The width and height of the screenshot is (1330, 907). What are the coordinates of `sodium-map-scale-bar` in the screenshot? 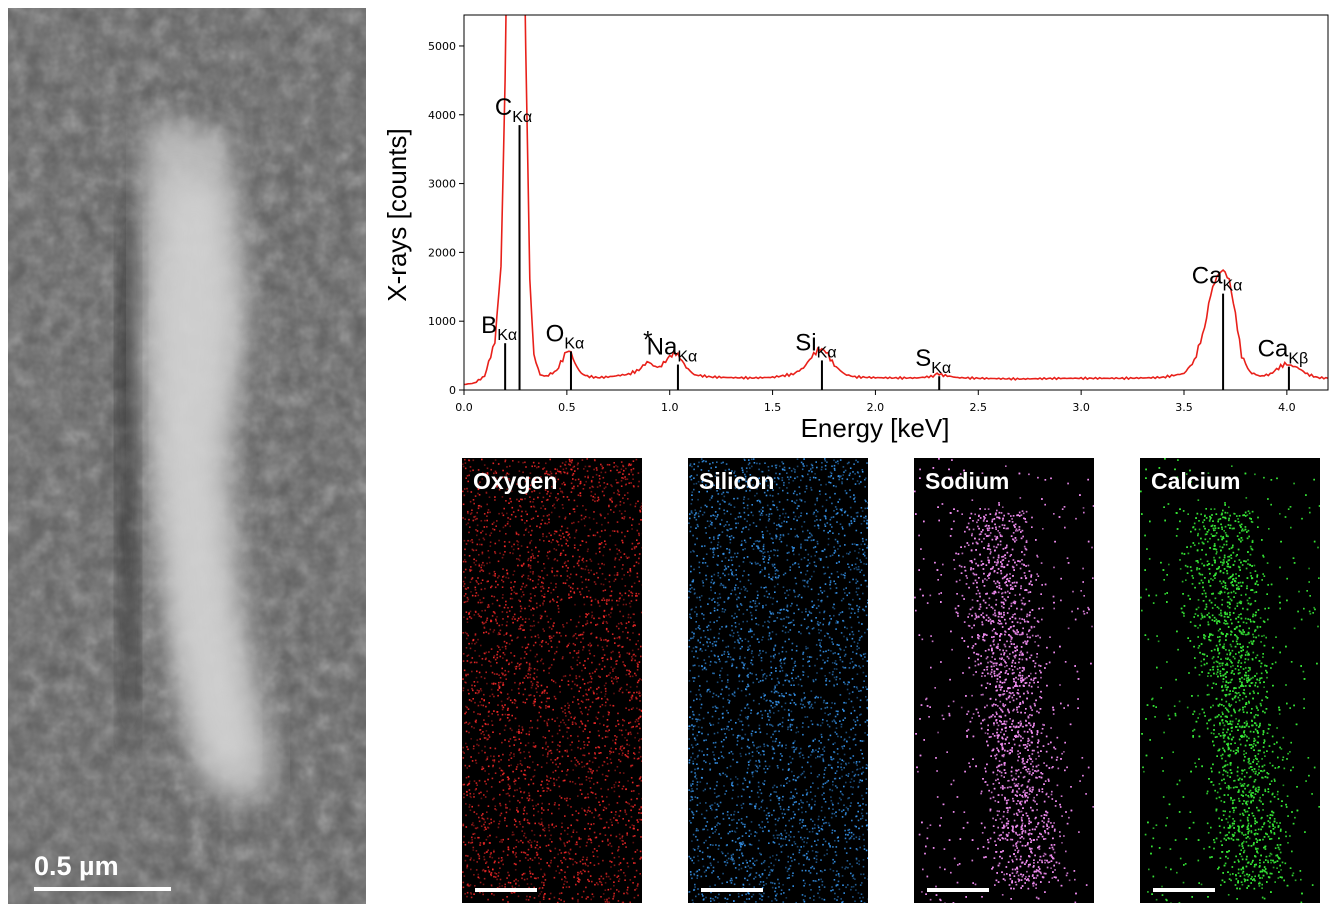 It's located at (958, 890).